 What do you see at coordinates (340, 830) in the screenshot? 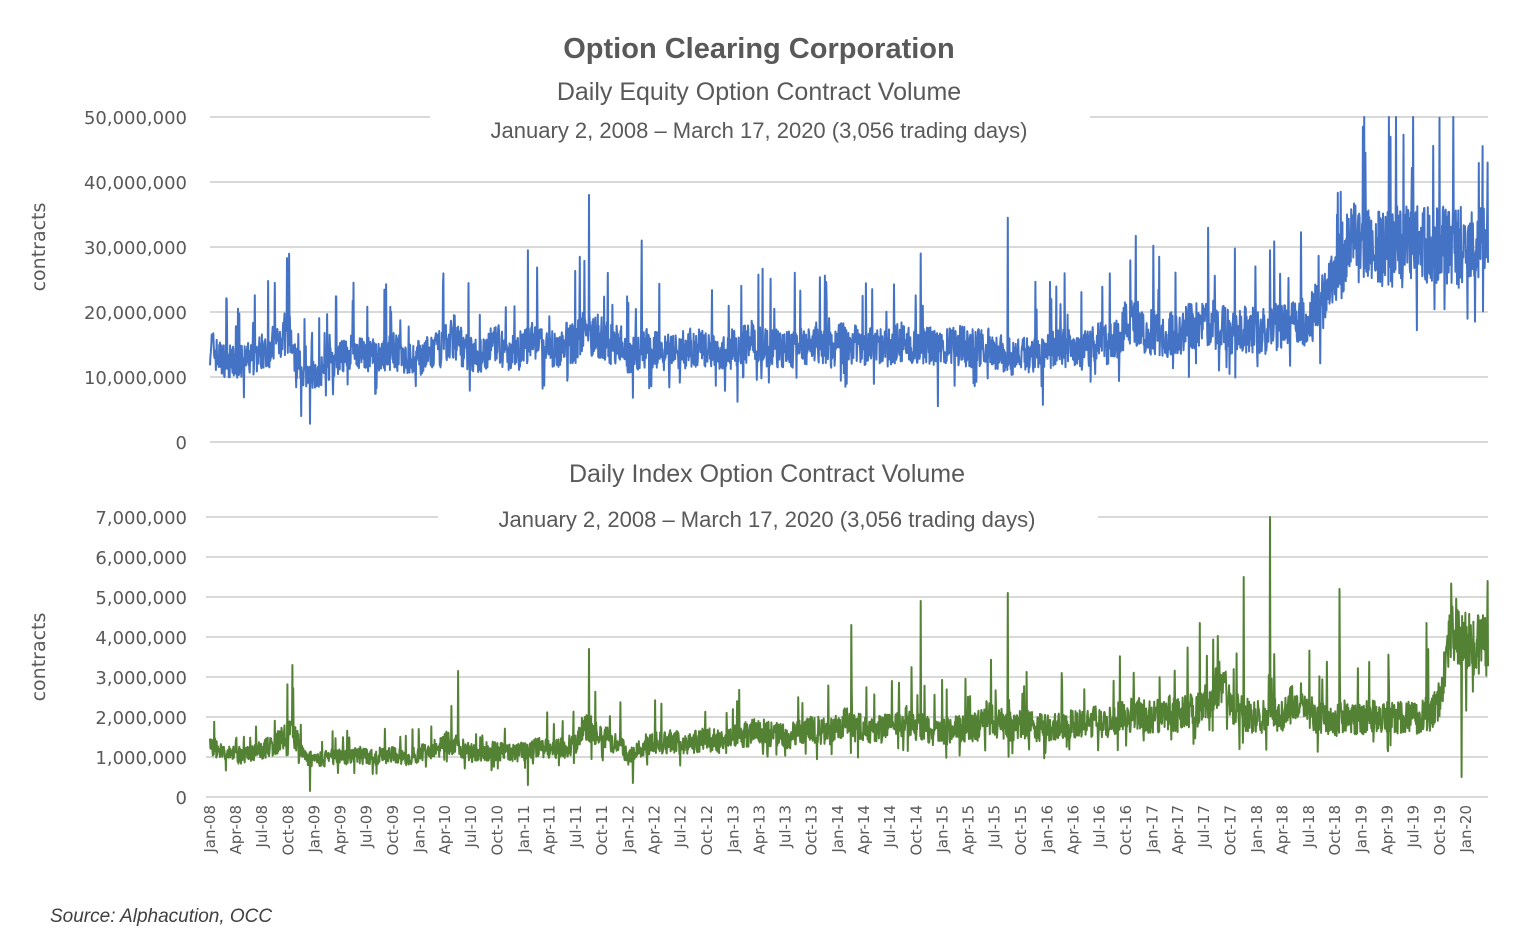
I see `x-tick-label: Apr-09` at bounding box center [340, 830].